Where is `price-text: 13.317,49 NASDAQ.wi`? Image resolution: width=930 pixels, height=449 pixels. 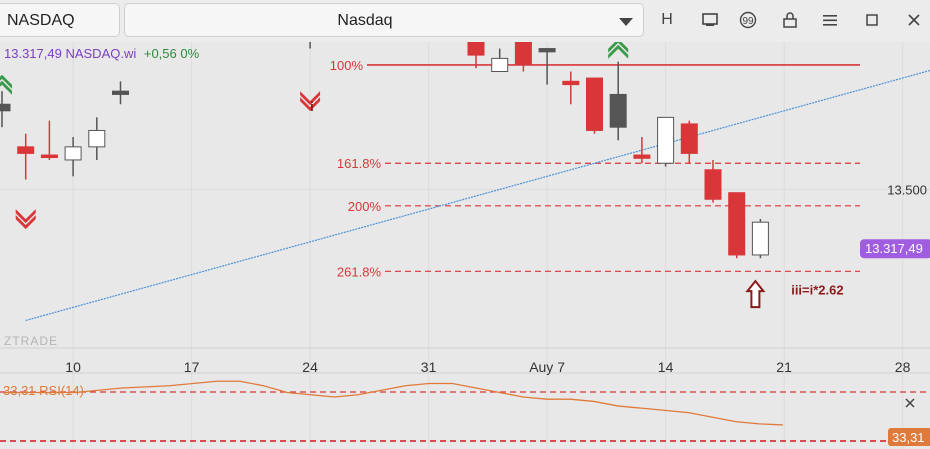
price-text: 13.317,49 NASDAQ.wi is located at coordinates (70, 53).